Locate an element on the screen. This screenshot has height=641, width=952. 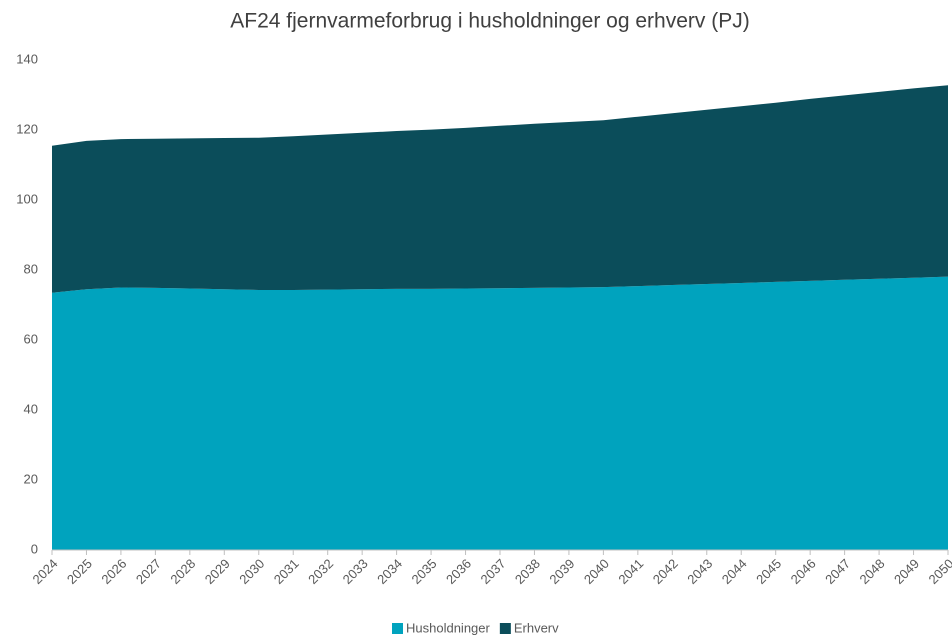
y-tick-label: 40 is located at coordinates (31, 408).